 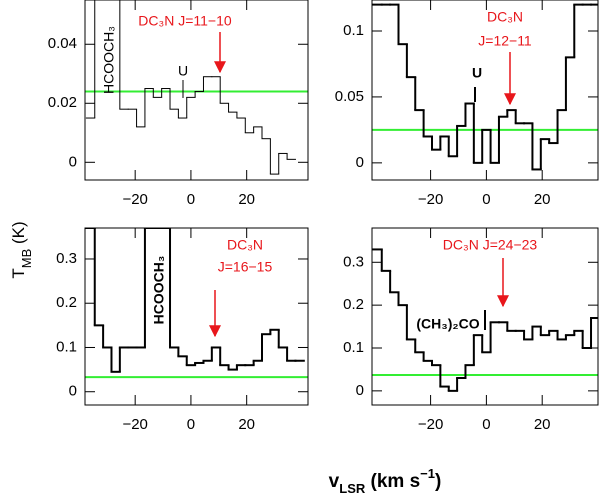 What do you see at coordinates (352, 488) in the screenshot?
I see `x-axis-label-part: LSR` at bounding box center [352, 488].